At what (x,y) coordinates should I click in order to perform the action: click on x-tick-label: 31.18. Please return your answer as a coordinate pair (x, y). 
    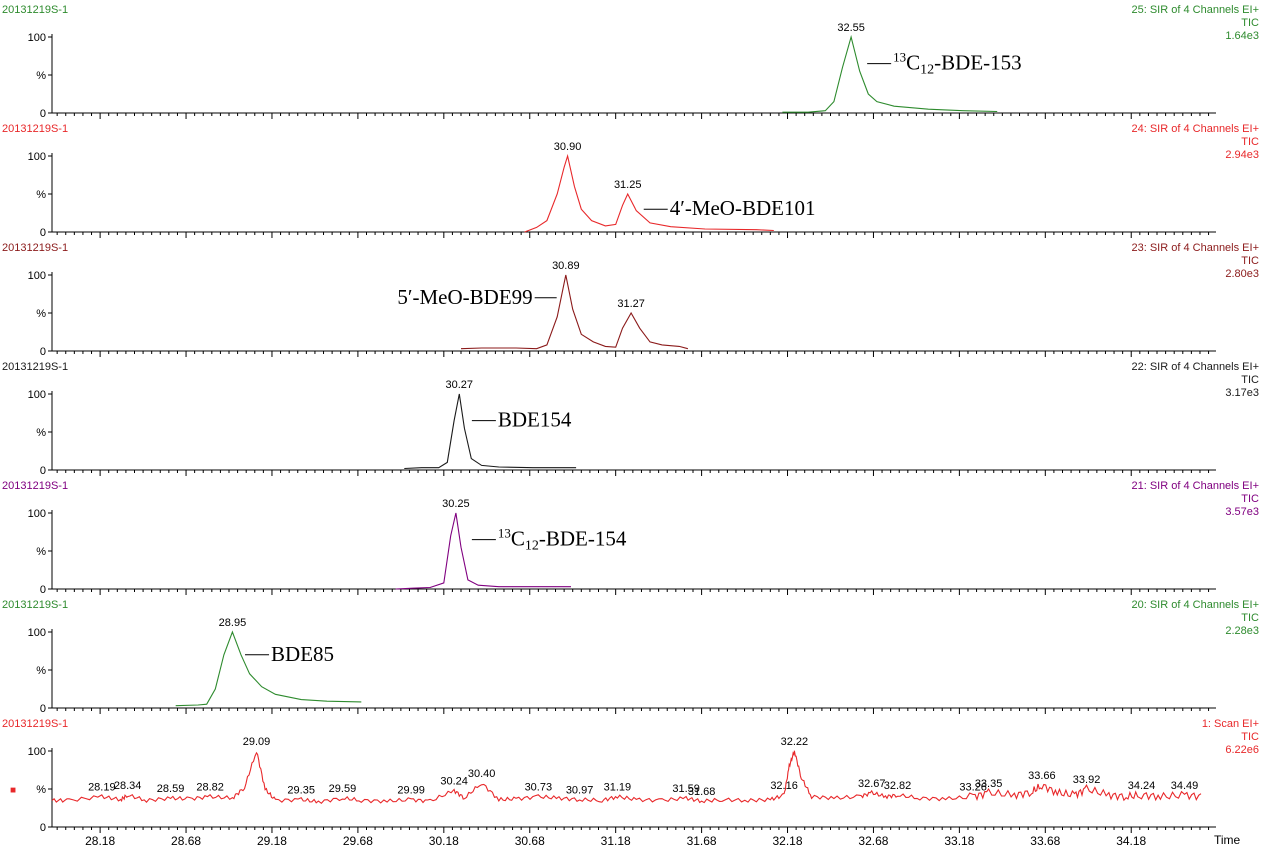
    Looking at the image, I should click on (616, 841).